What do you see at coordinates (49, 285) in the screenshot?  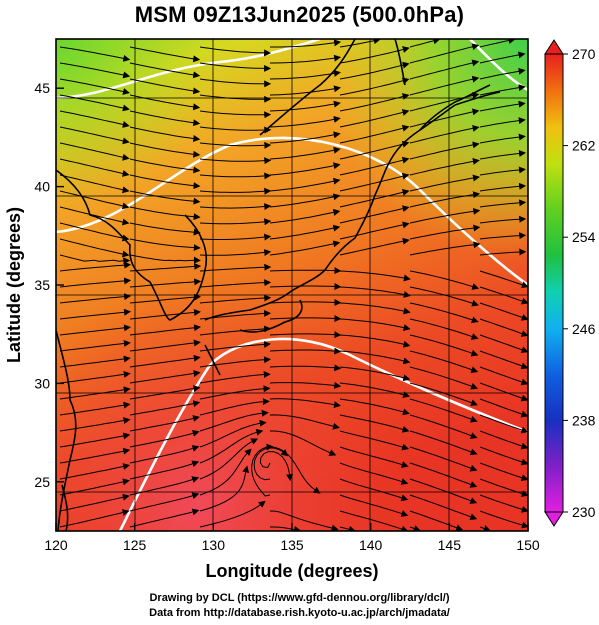 I see `y-axis-ticks: 25 30 35 40 45` at bounding box center [49, 285].